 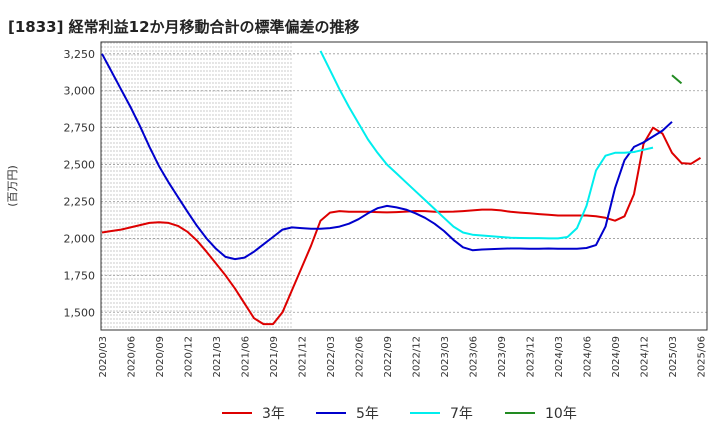 I want to click on x-tick-label: 2021/03, so click(x=217, y=357).